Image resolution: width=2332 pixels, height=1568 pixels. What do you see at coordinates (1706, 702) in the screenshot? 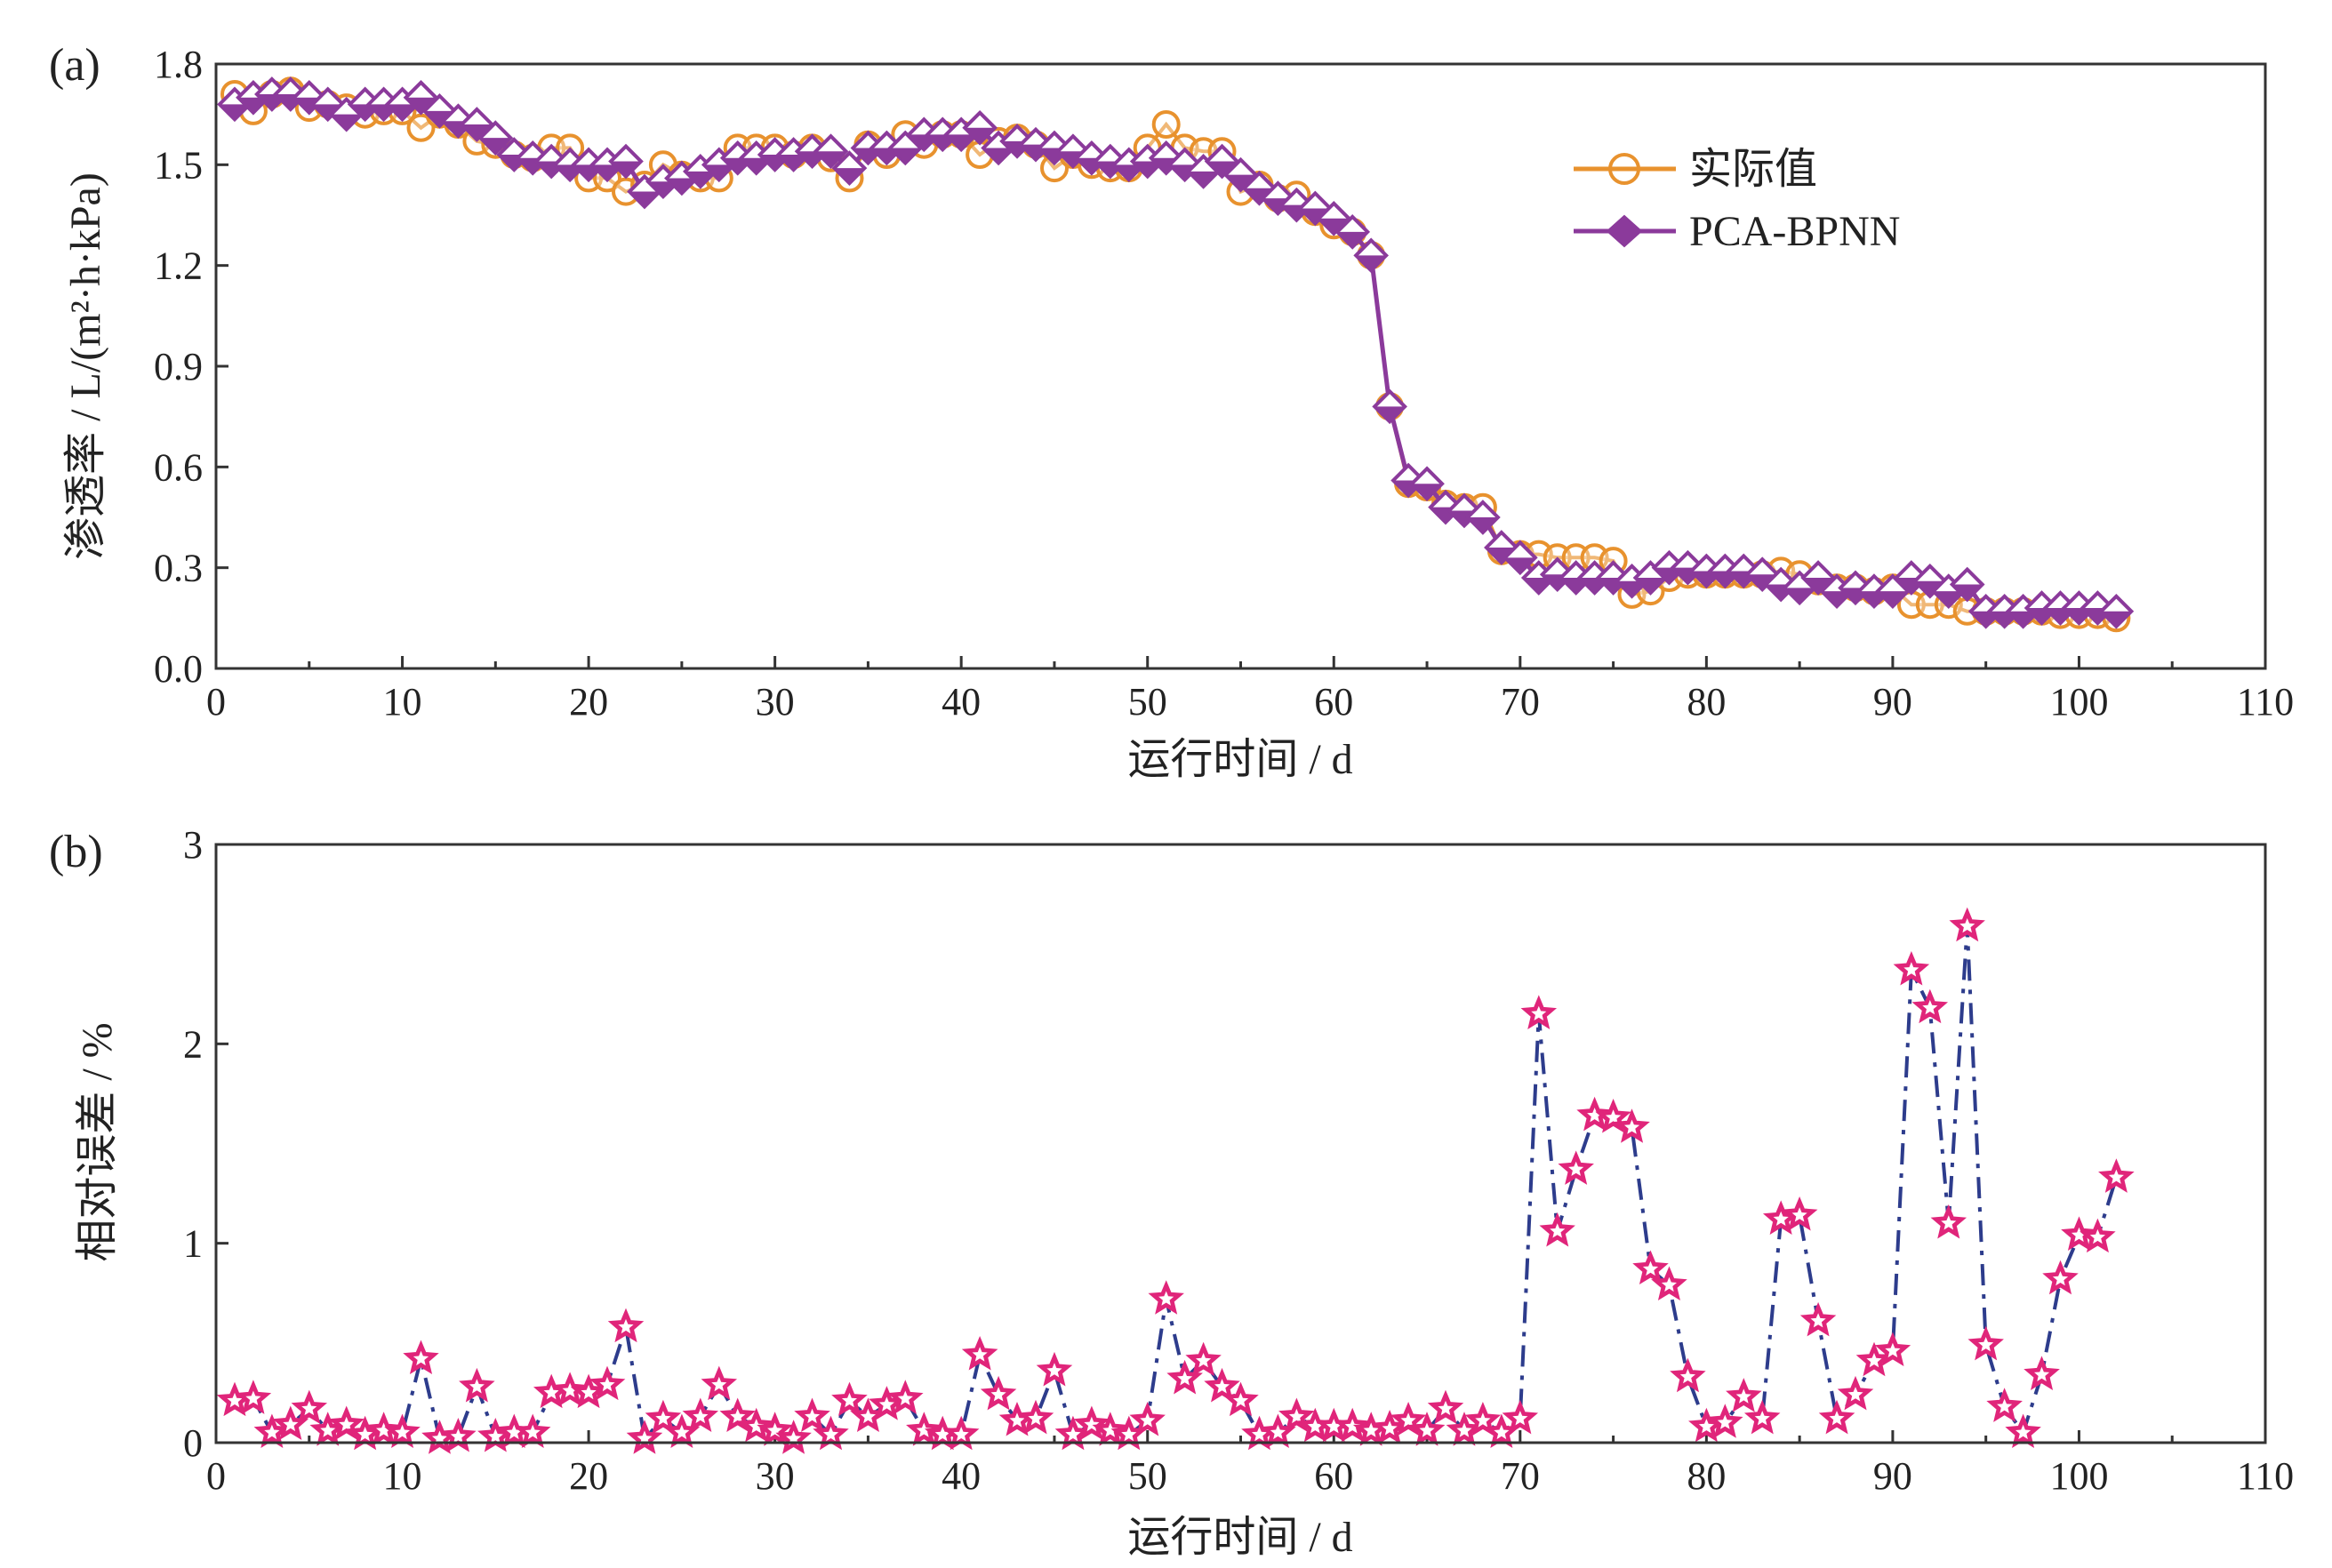
I see `x-tick-label: 80` at bounding box center [1706, 702].